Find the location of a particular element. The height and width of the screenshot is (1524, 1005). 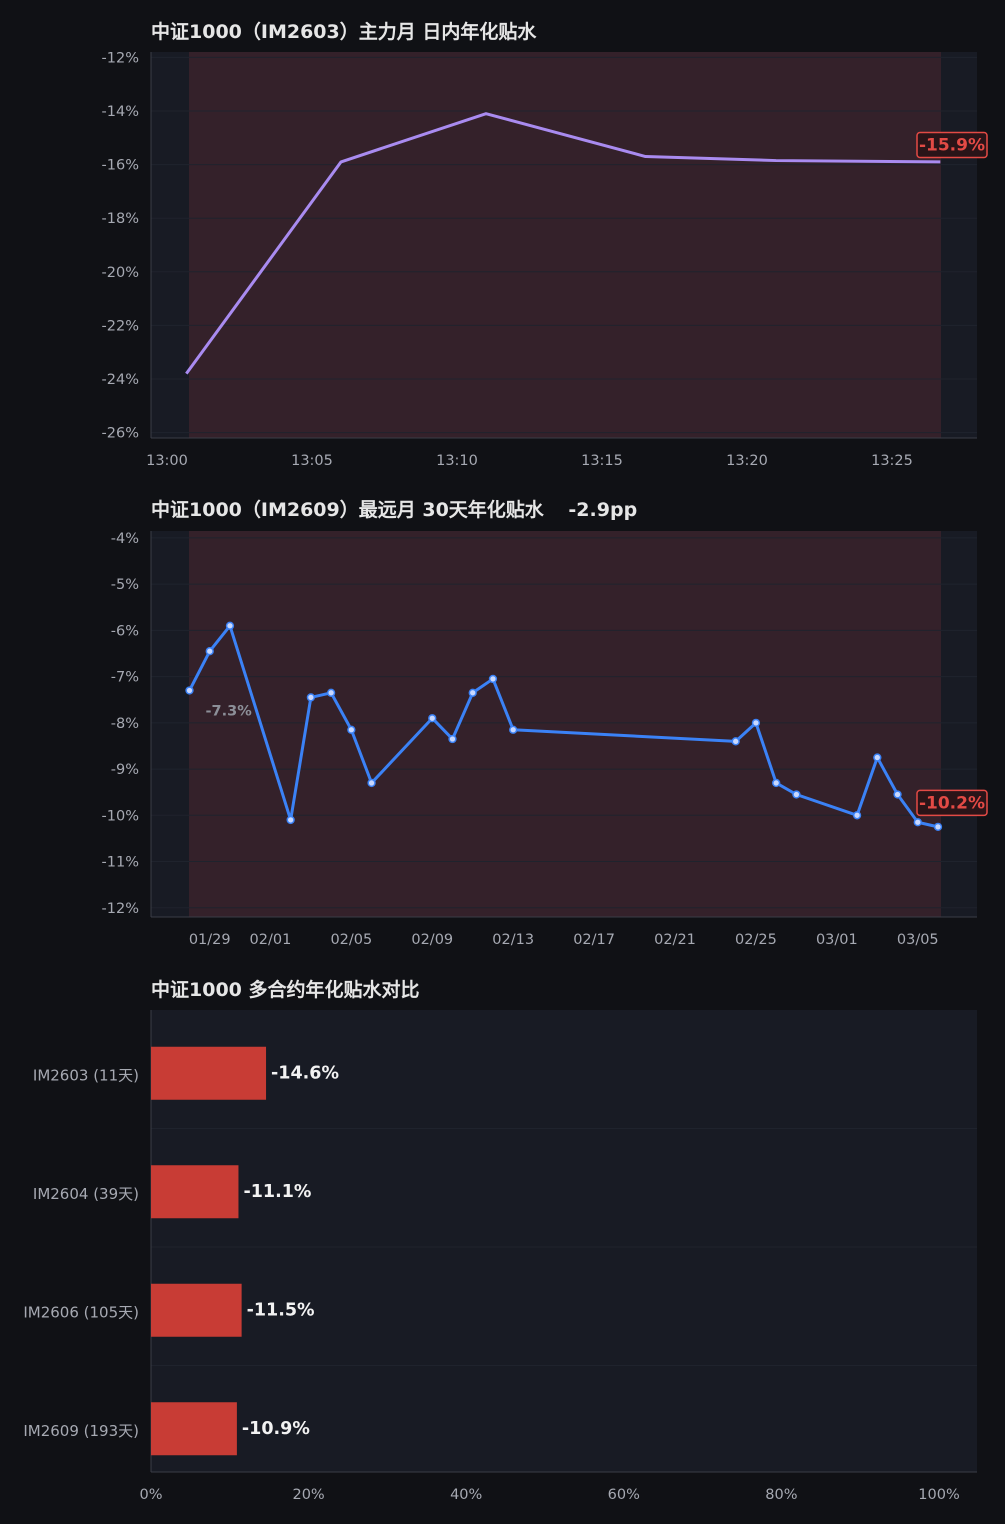

x-tick-label: 80% is located at coordinates (781, 1495).